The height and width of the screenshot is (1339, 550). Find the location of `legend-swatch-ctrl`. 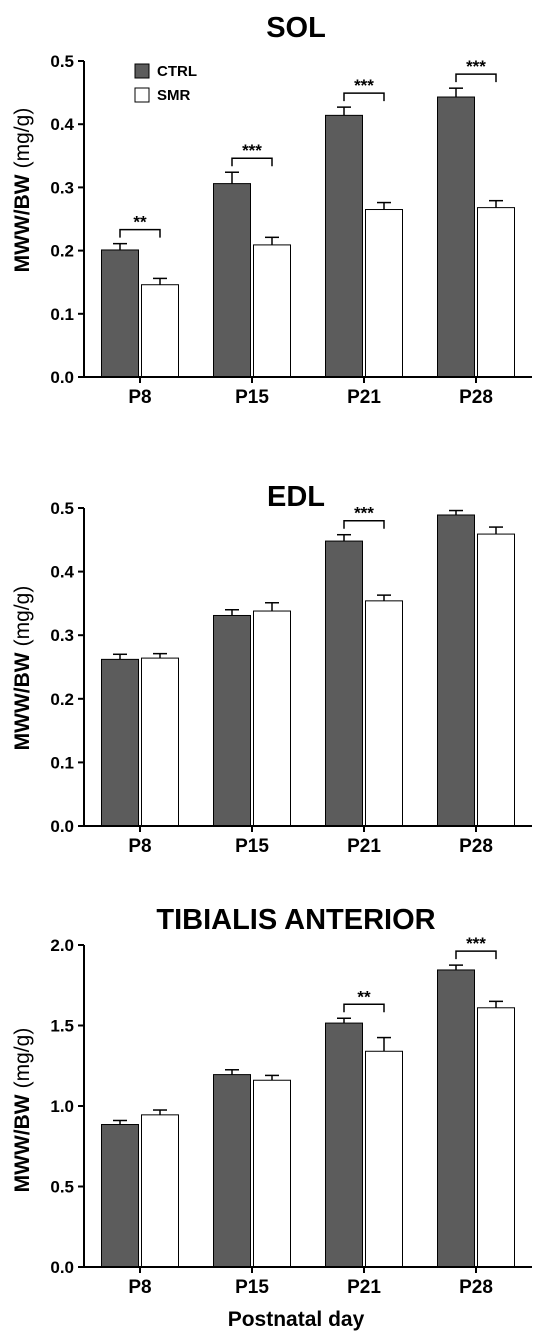

legend-swatch-ctrl is located at coordinates (142, 71).